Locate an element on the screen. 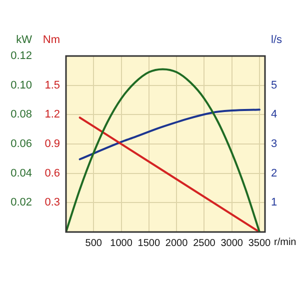 The width and height of the screenshot is (300, 300). x-tick-label: 1000 is located at coordinates (121, 243).